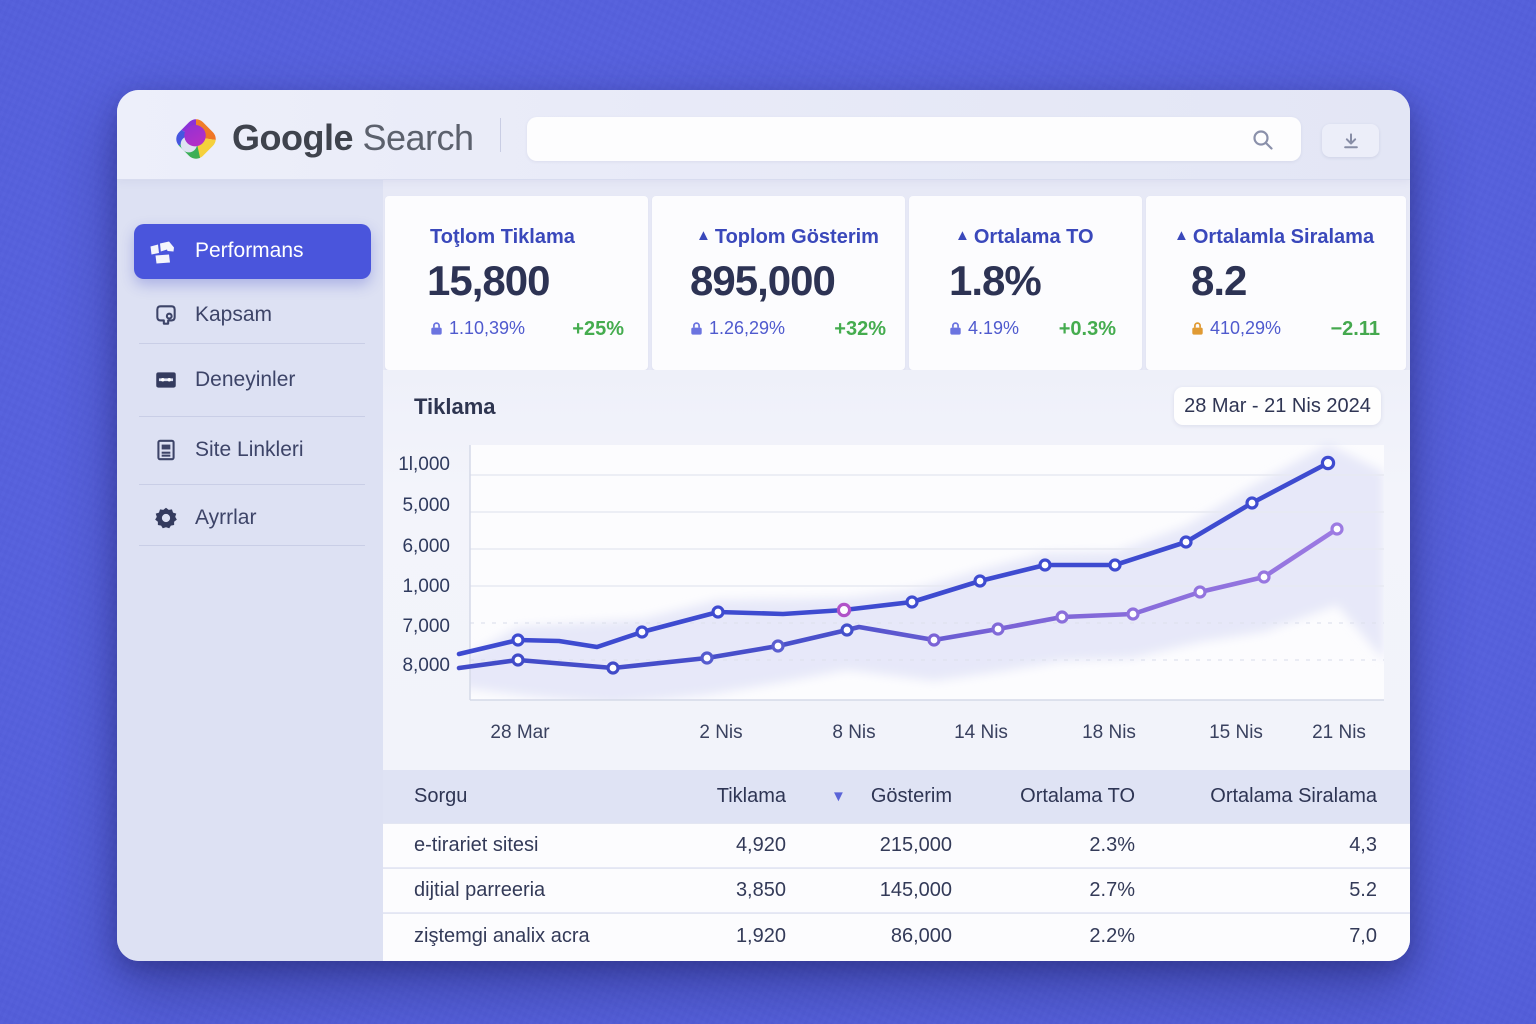 The height and width of the screenshot is (1024, 1536). I want to click on svg-text: 14 Nis, so click(981, 732).